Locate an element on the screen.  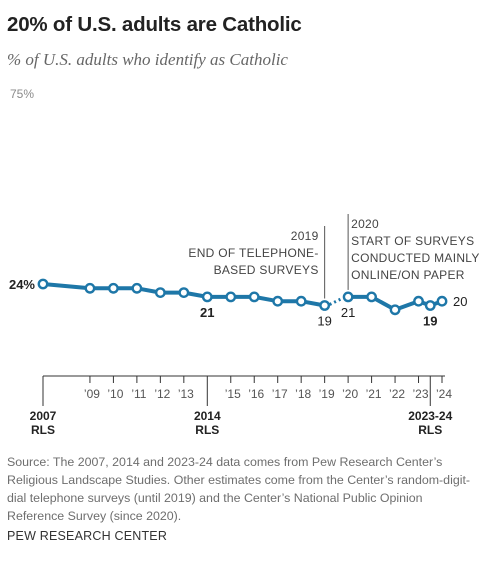
x-tick-label: ’12 is located at coordinates (162, 394).